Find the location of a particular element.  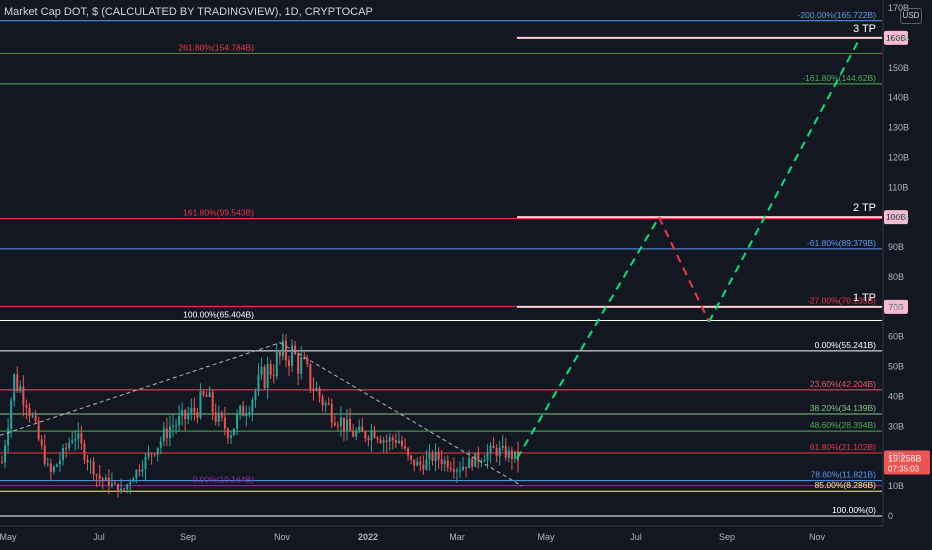

target-label: 1 TP is located at coordinates (864, 298).